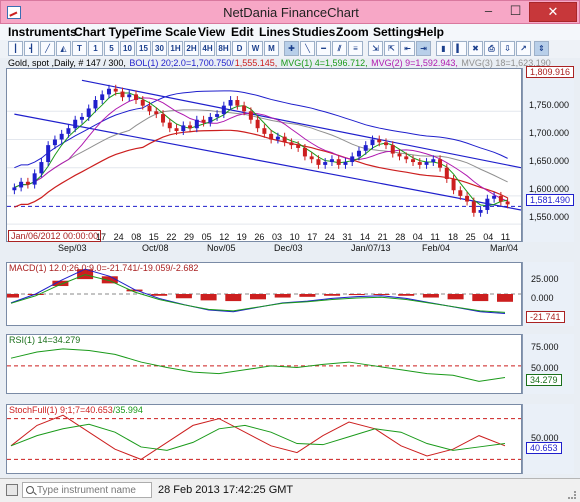 This screenshot has width=580, height=502. What do you see at coordinates (431, 32) in the screenshot?
I see `menu-help: Help` at bounding box center [431, 32].